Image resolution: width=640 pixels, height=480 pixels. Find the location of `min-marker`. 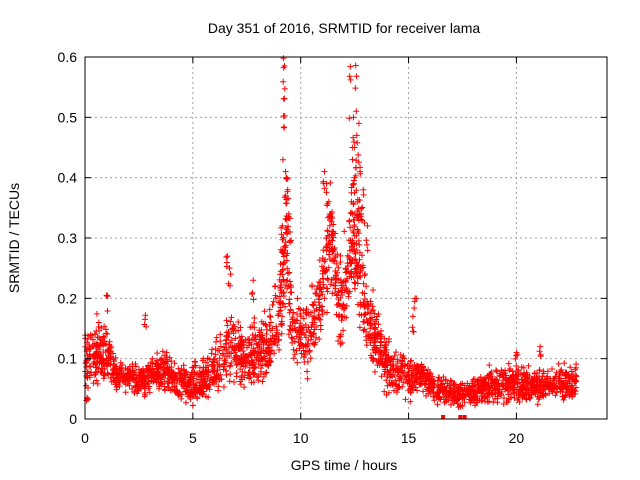

min-marker is located at coordinates (464, 417).